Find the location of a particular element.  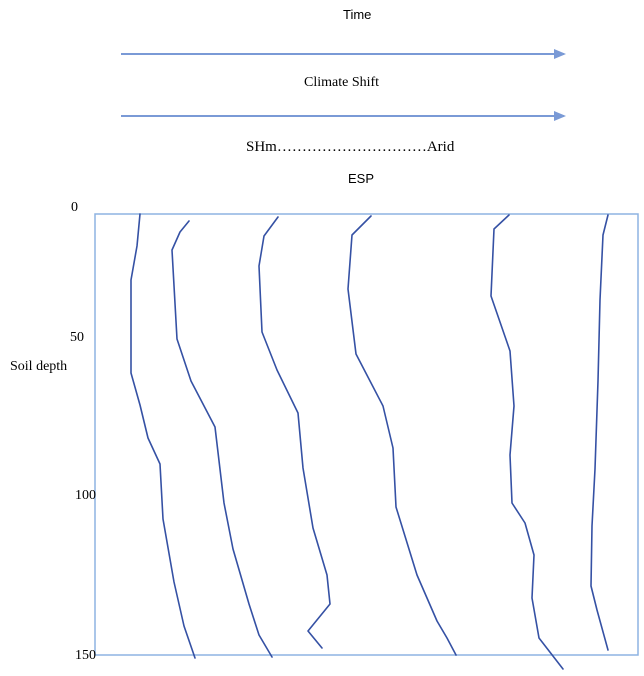

depth-tick-100: 100 is located at coordinates (66, 496).